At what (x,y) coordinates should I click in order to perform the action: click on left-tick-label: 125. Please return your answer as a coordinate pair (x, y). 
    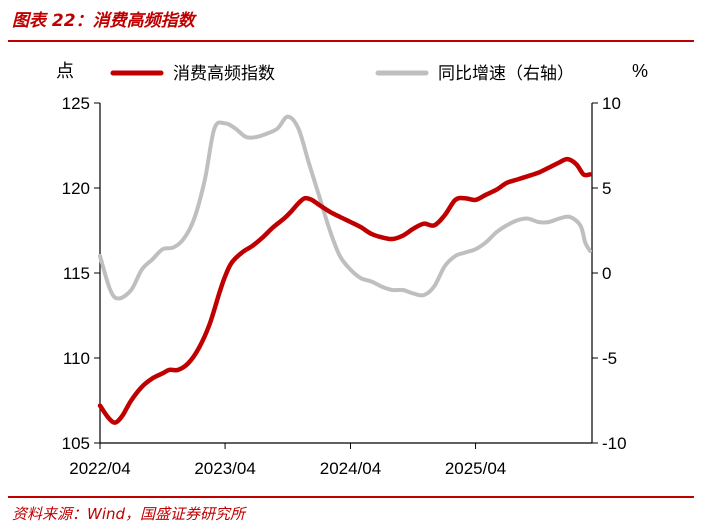
    Looking at the image, I should click on (76, 103).